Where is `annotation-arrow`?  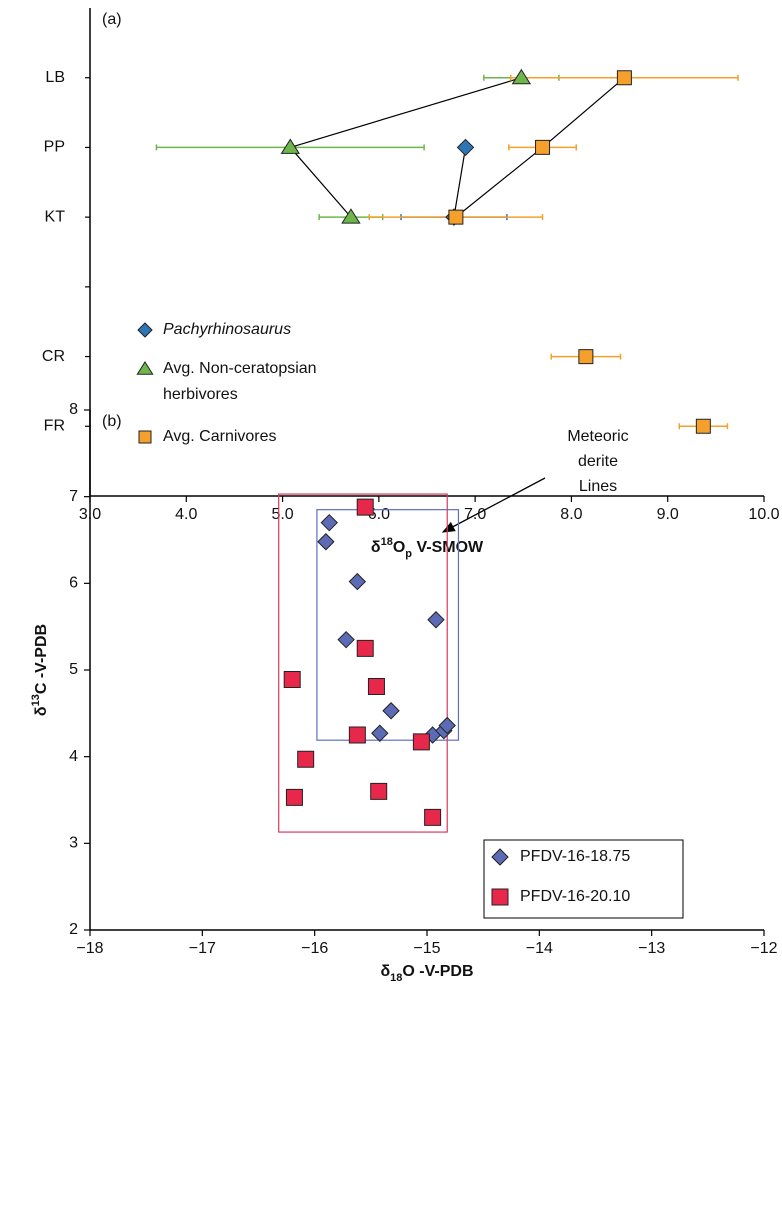 annotation-arrow is located at coordinates (493, 505).